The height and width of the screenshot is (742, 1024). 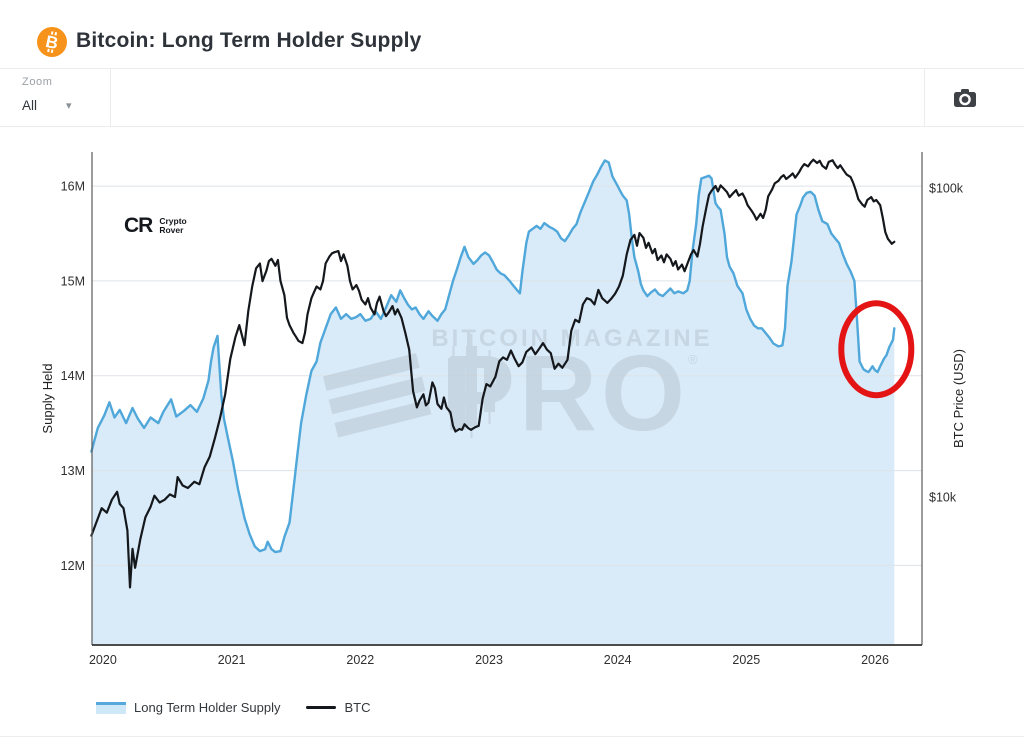 What do you see at coordinates (249, 40) in the screenshot?
I see `page-title: Bitcoin: Long Term Holder Supply` at bounding box center [249, 40].